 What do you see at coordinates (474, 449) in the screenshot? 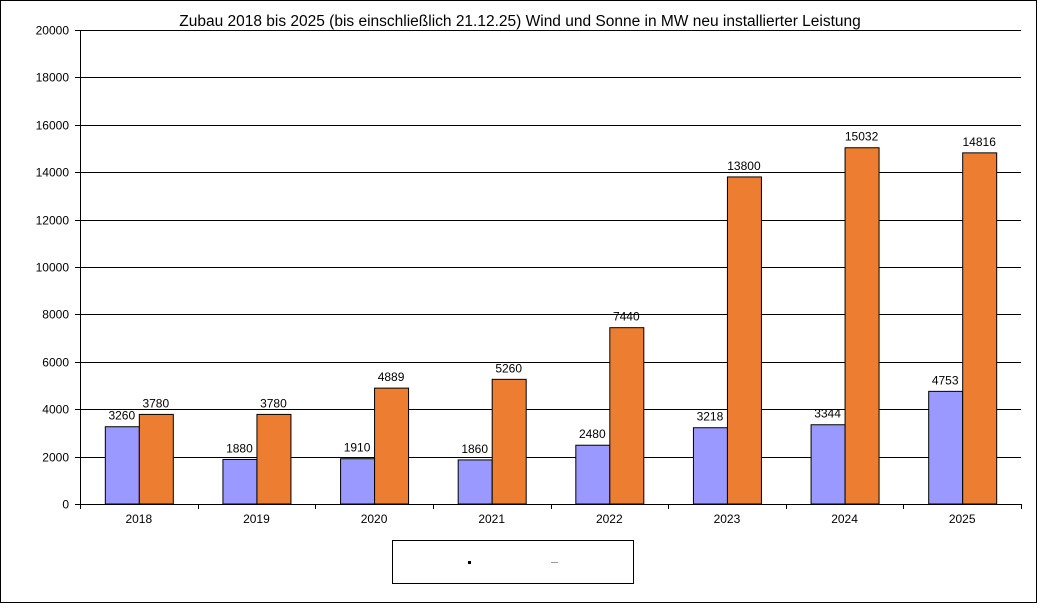
I see `data-label: 1860` at bounding box center [474, 449].